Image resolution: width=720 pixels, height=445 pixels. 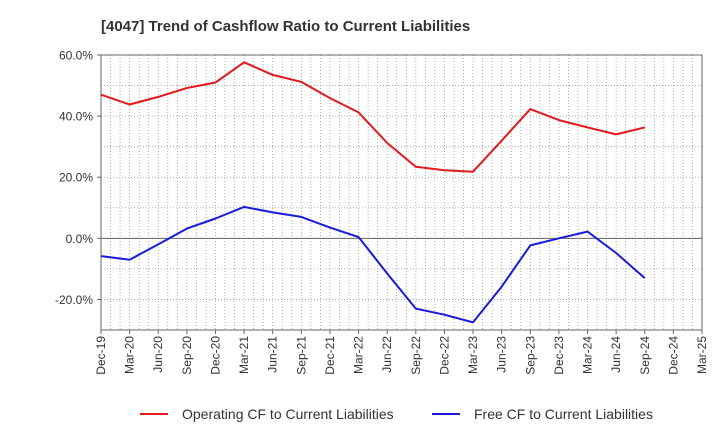 What do you see at coordinates (80, 239) in the screenshot?
I see `y-tick-label: 0.0%` at bounding box center [80, 239].